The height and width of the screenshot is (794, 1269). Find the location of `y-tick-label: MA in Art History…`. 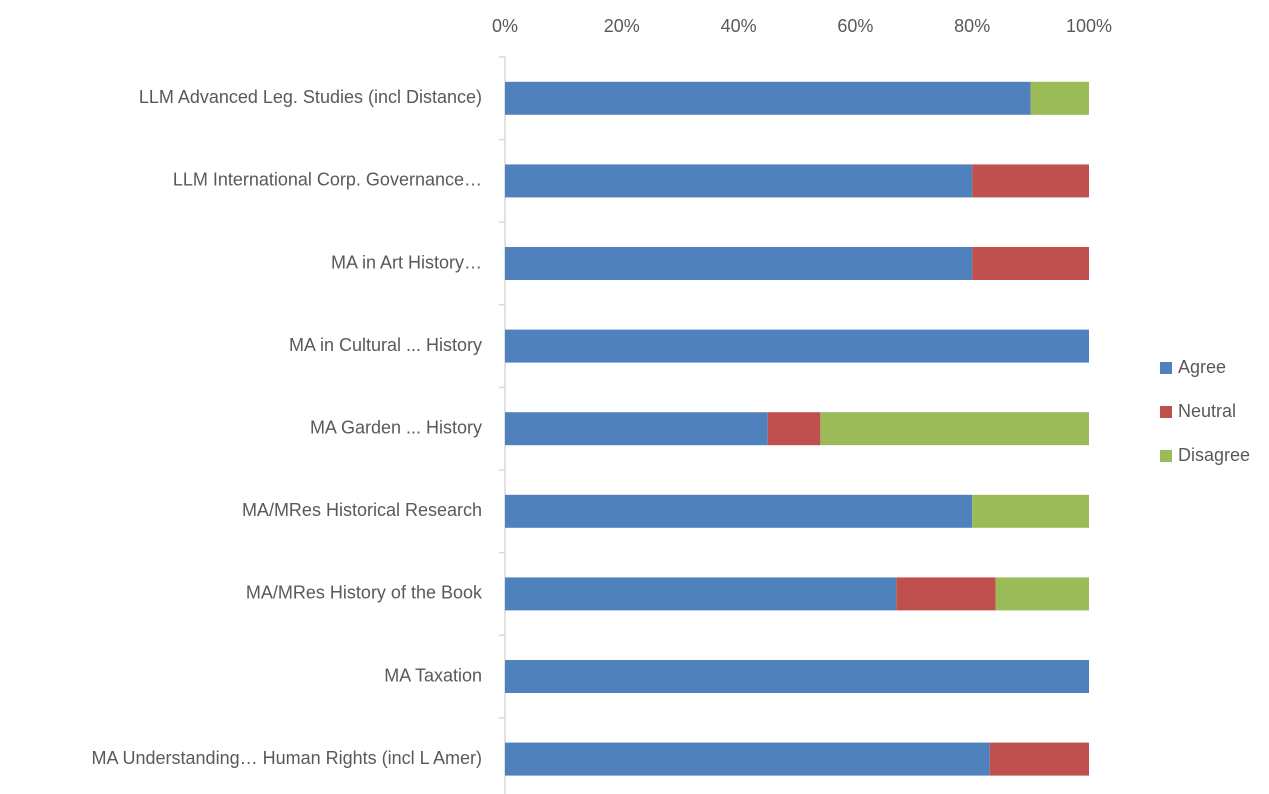

y-tick-label: MA in Art History… is located at coordinates (406, 262).